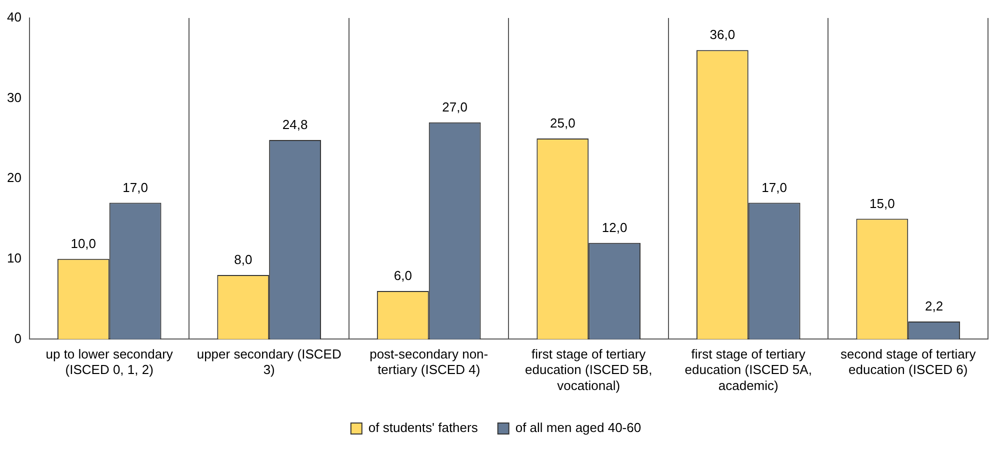 Image resolution: width=990 pixels, height=455 pixels. What do you see at coordinates (14, 97) in the screenshot?
I see `y-tick-label: 30` at bounding box center [14, 97].